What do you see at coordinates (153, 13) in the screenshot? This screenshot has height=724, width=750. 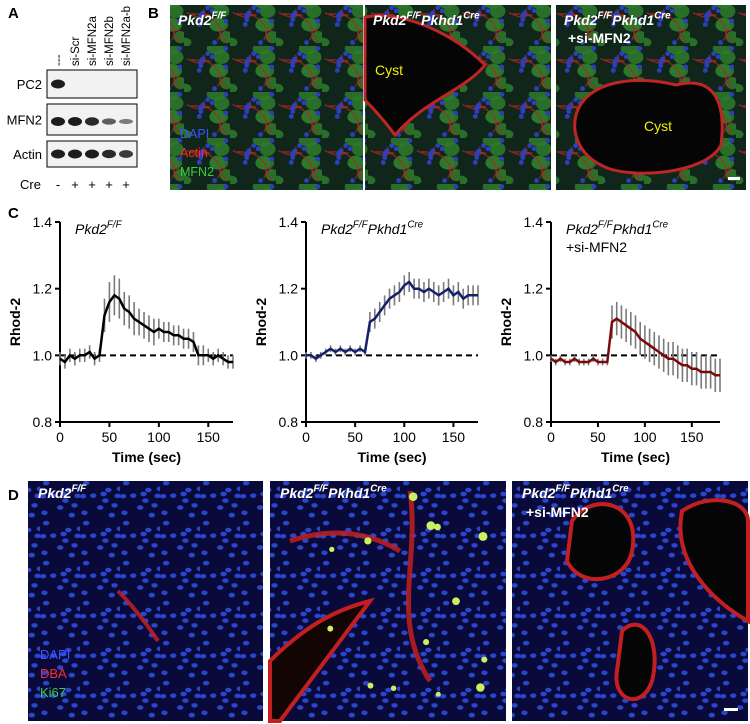 I see `panel-label: B` at bounding box center [153, 13].